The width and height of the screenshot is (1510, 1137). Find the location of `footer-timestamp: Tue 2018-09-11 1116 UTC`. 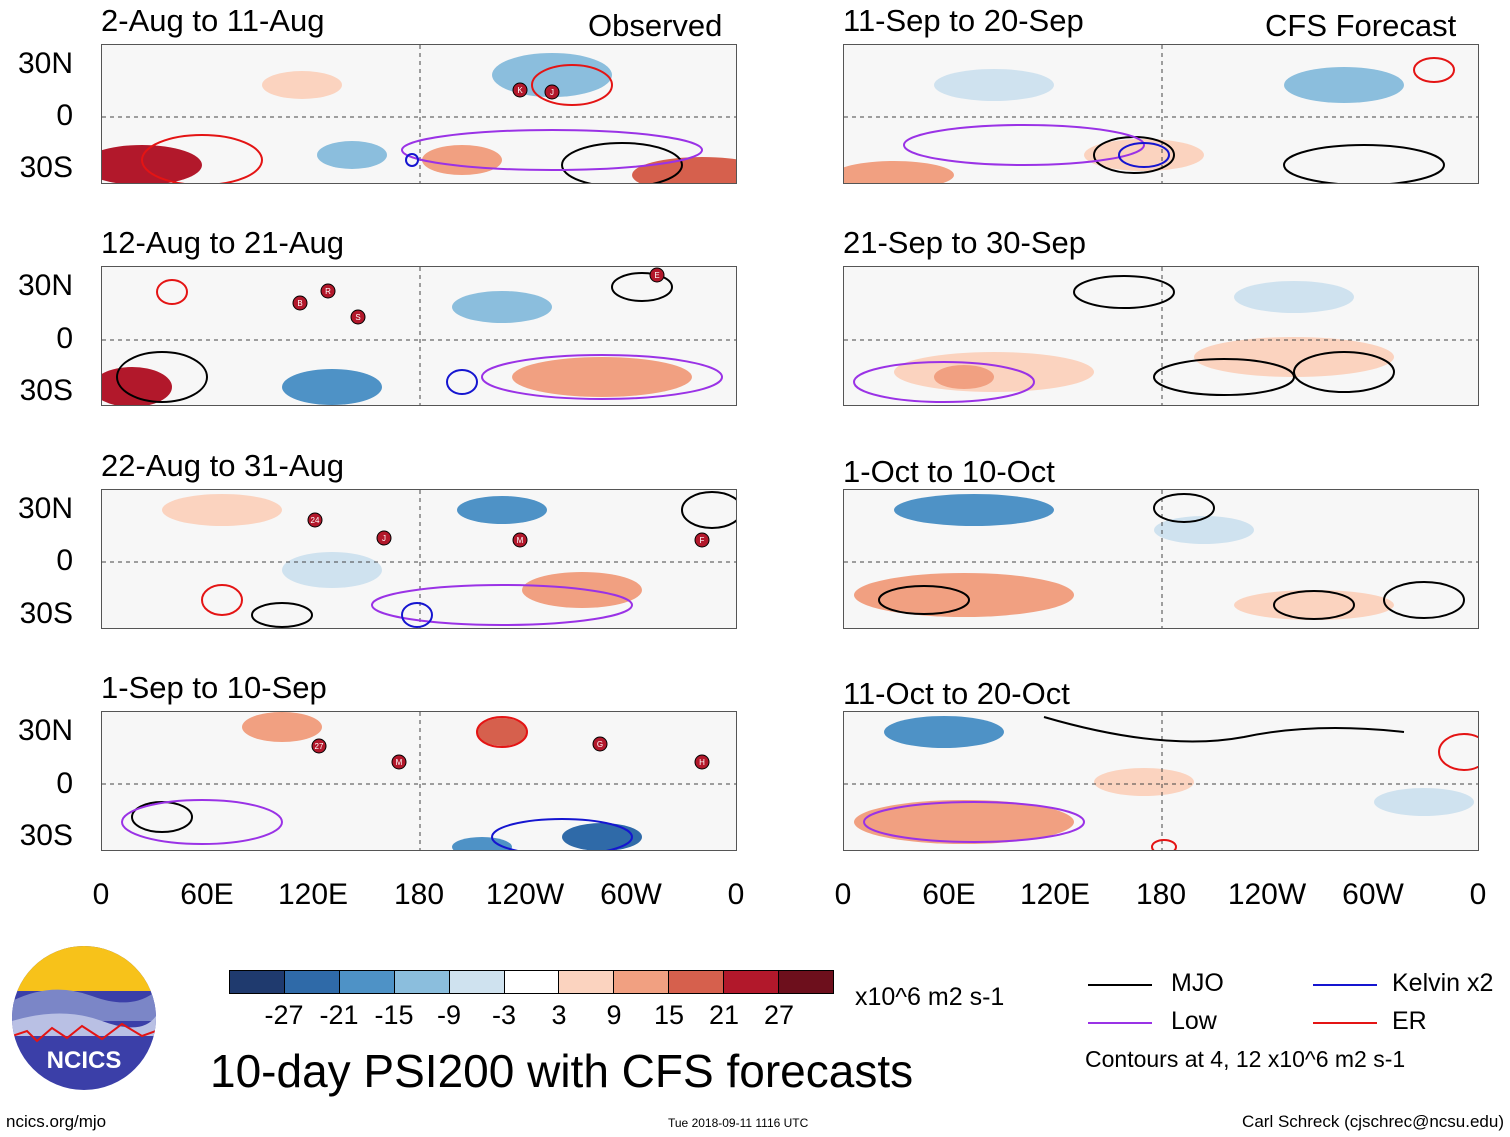

footer-timestamp: Tue 2018-09-11 1116 UTC is located at coordinates (738, 1123).